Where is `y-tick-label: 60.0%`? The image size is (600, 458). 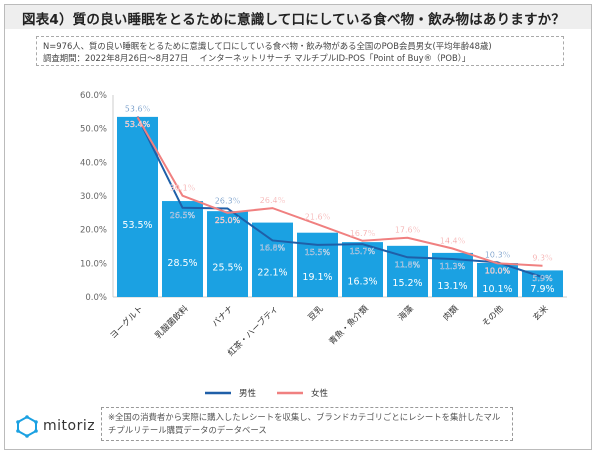
y-tick-label: 60.0% is located at coordinates (93, 96).